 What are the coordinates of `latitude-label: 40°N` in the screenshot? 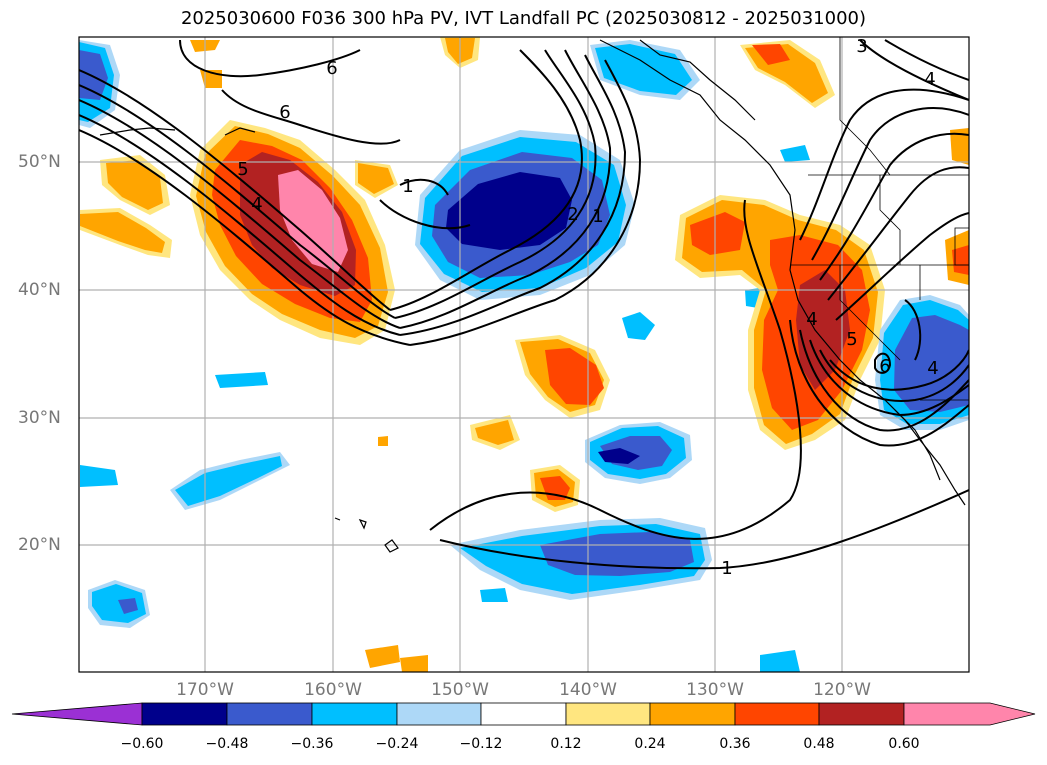 It's located at (39, 290).